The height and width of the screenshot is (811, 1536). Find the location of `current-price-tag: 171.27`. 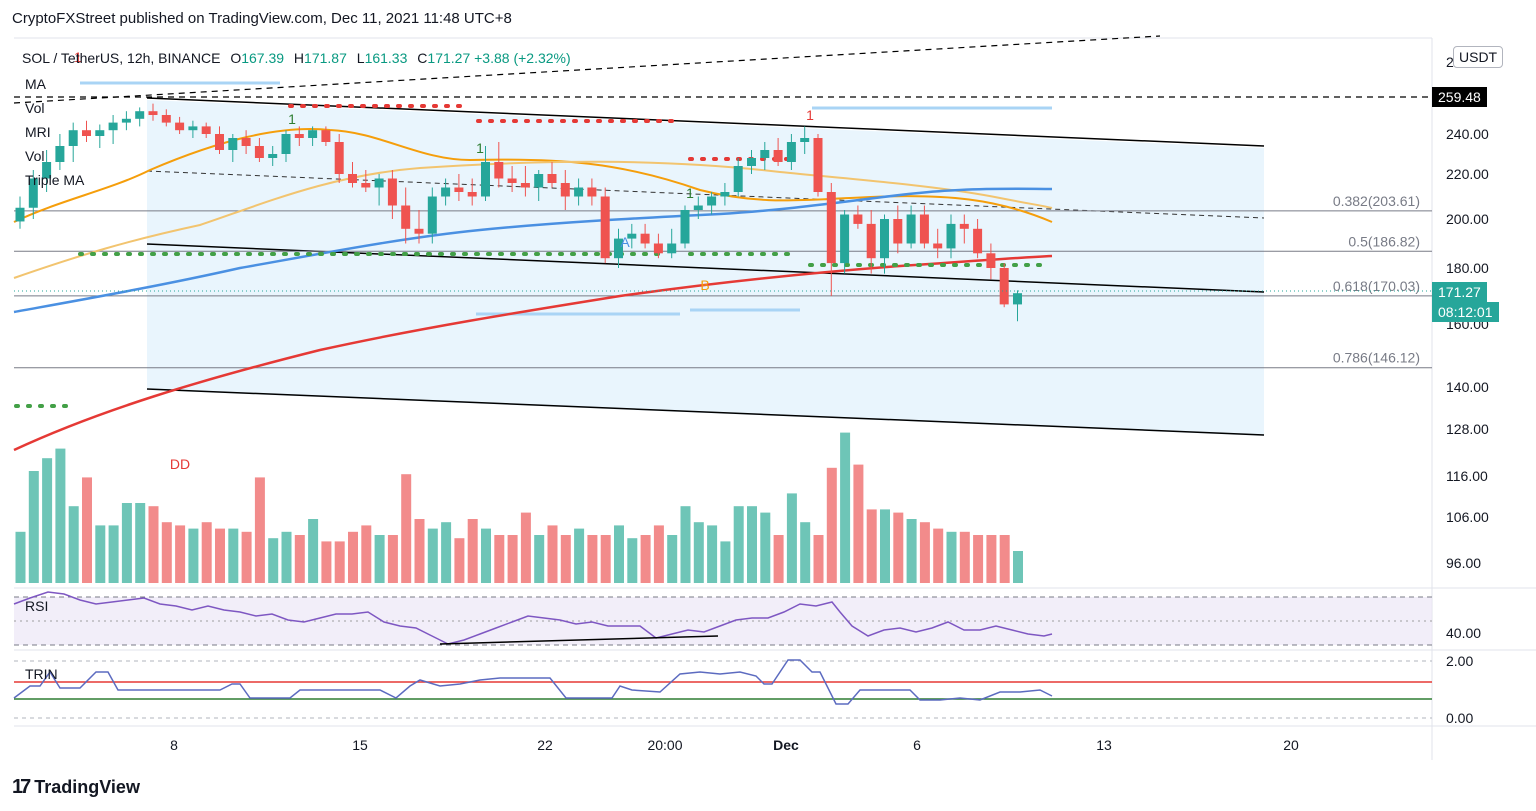

current-price-tag: 171.27 is located at coordinates (1459, 292).